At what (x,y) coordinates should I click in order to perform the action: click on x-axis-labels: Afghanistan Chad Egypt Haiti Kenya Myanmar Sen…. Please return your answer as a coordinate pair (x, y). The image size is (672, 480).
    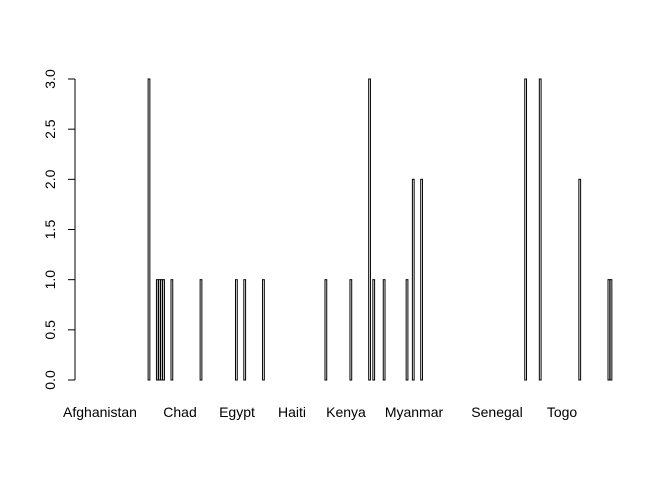
    Looking at the image, I should click on (320, 412).